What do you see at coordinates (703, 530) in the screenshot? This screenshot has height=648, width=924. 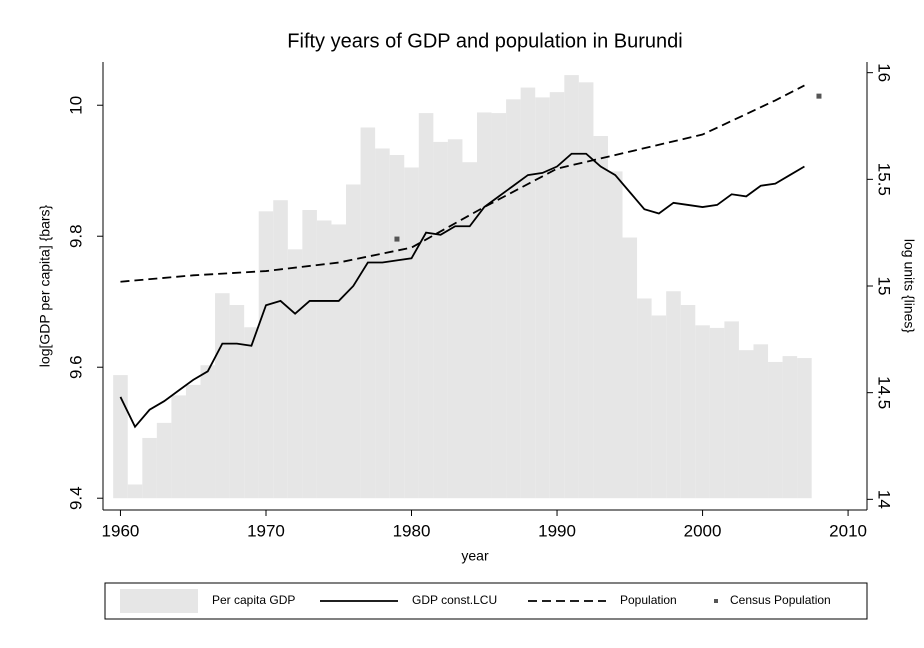 I see `x-tick-label: 2000` at bounding box center [703, 530].